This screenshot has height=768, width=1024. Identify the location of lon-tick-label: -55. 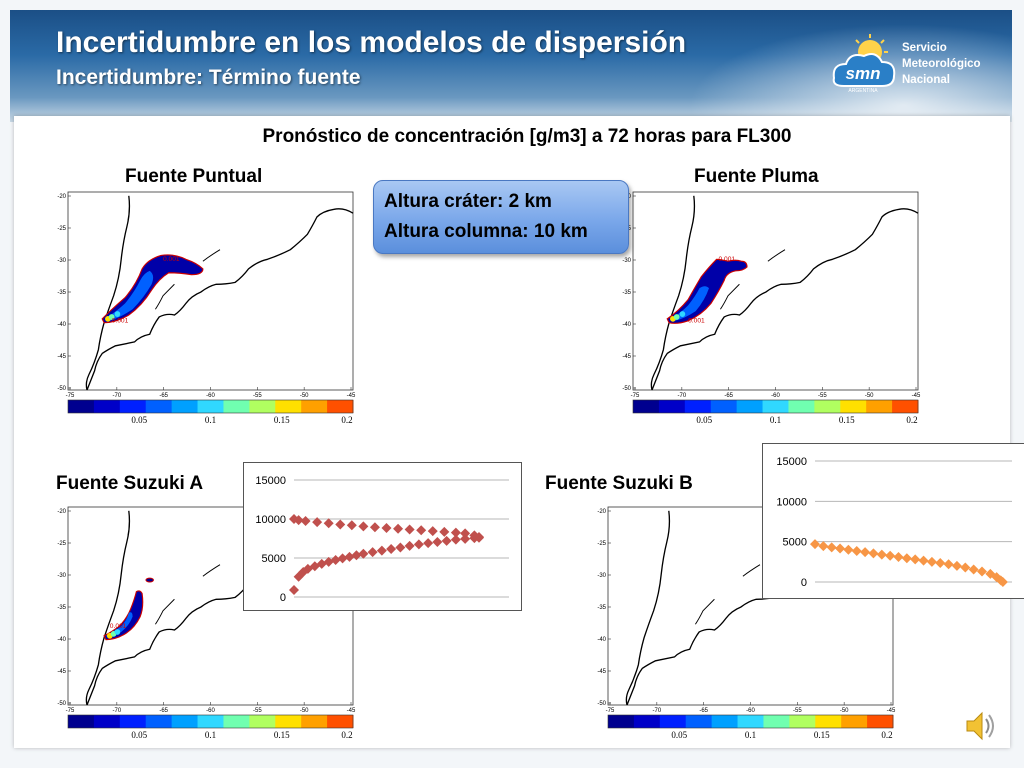
(822, 396).